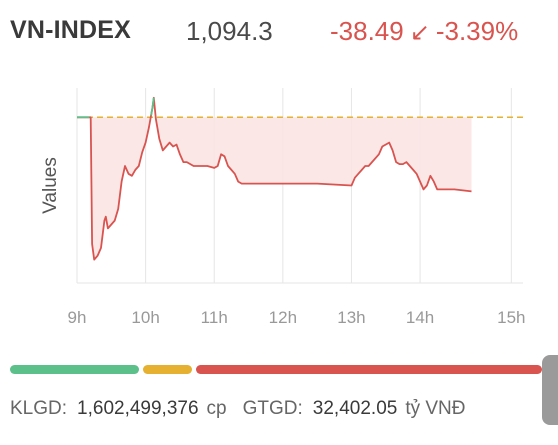  I want to click on volume-value: 1,602,499,376, so click(138, 408).